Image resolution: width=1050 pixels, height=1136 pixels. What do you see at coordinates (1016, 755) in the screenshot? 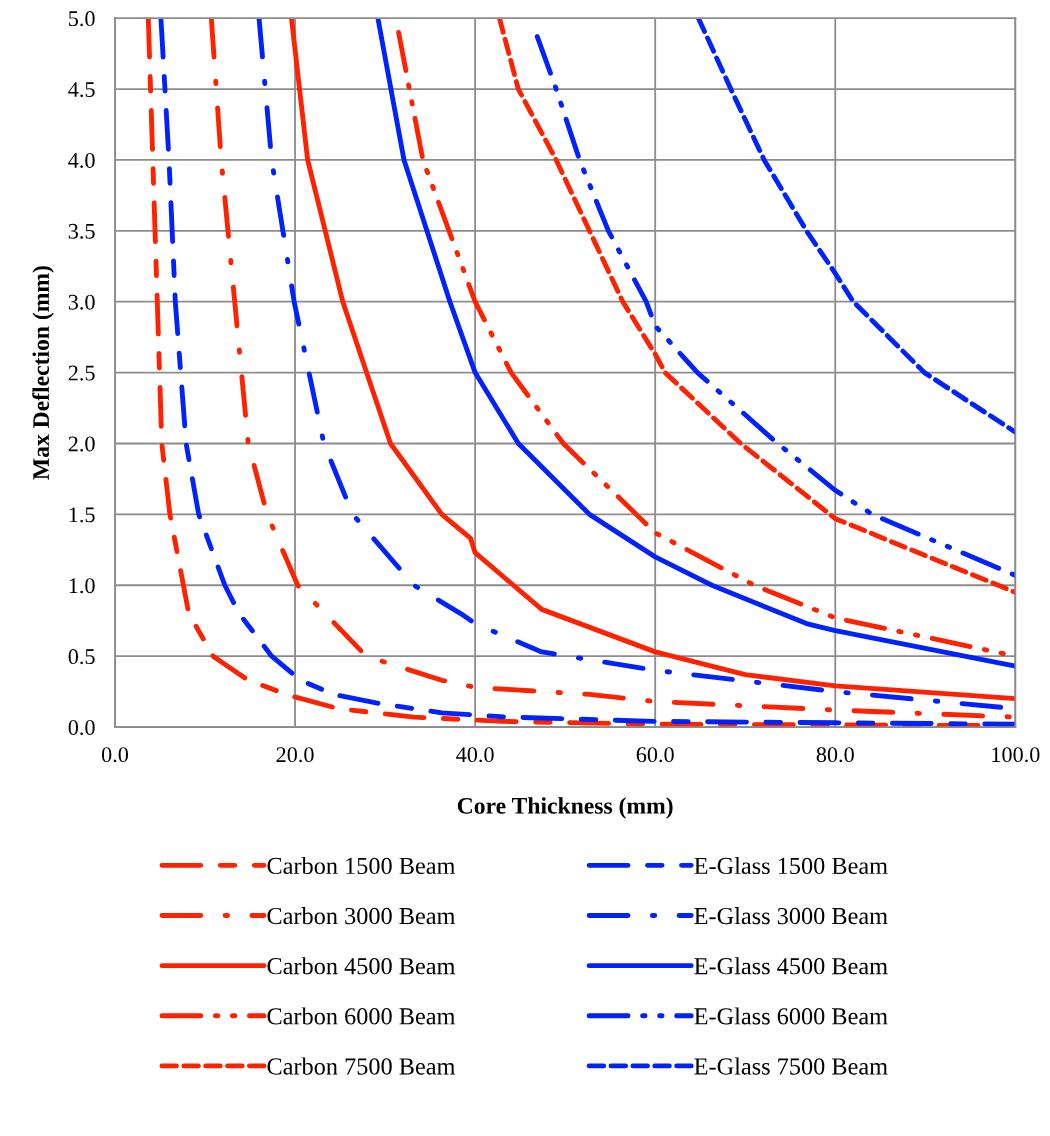
I see `x-tick-label: 100.0` at bounding box center [1016, 755].